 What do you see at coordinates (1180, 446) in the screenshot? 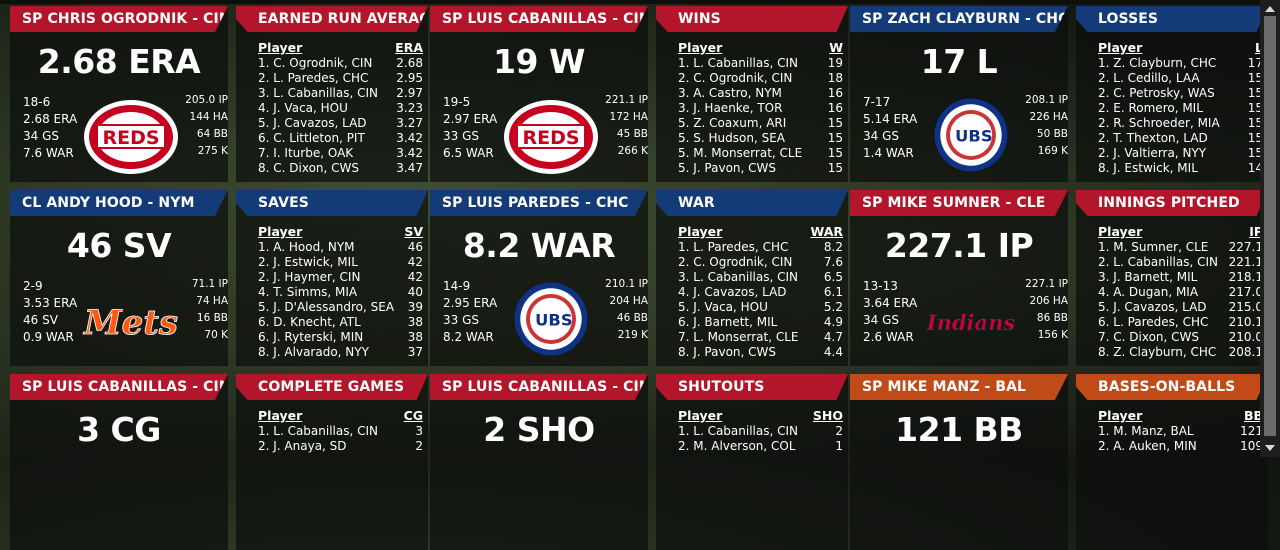
I see `leader-row: 2. A. Auken, MIN 109` at bounding box center [1180, 446].